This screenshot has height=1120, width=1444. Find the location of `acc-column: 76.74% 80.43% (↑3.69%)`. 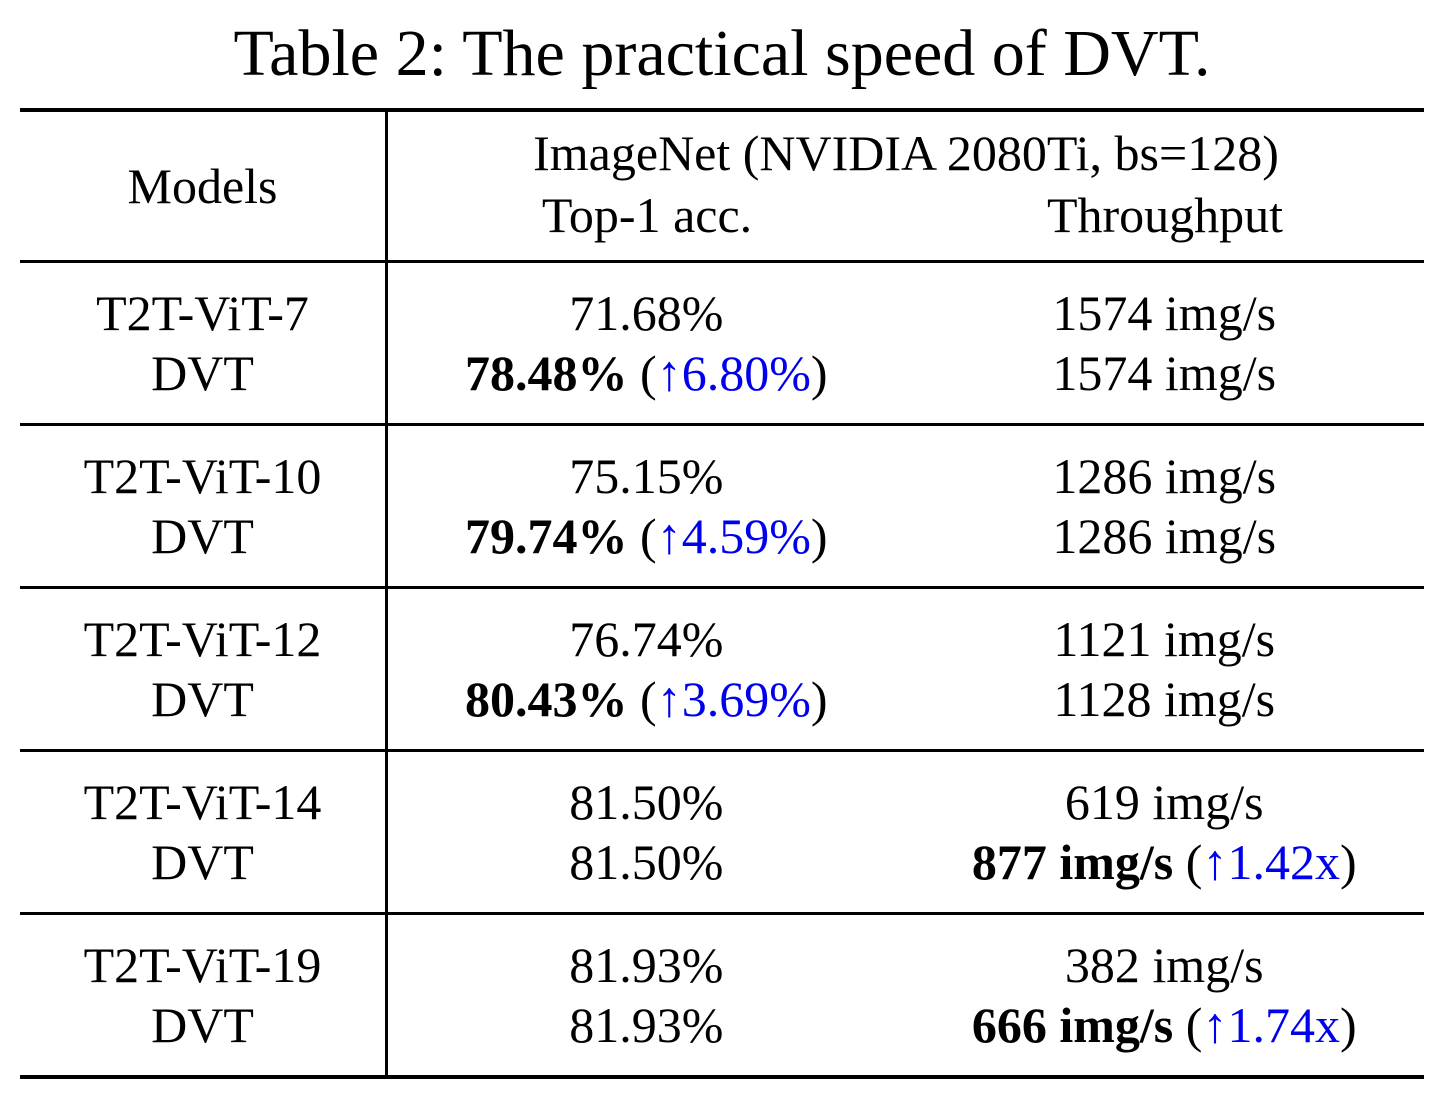

acc-column: 76.74% 80.43% (↑3.69%) is located at coordinates (644, 669).